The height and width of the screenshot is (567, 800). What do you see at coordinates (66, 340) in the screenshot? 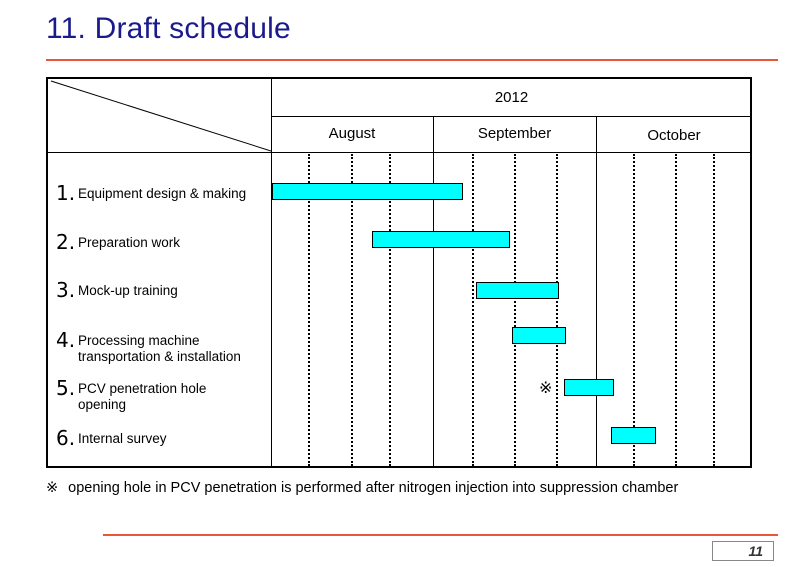
I see `task-number: 4.` at bounding box center [66, 340].